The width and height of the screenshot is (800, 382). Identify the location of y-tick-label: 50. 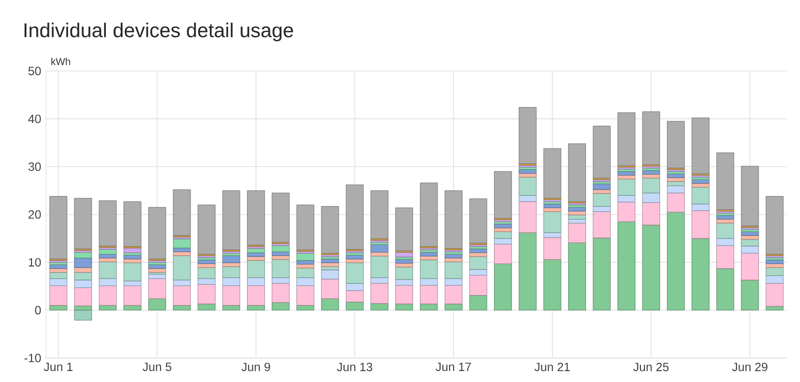
(34, 71).